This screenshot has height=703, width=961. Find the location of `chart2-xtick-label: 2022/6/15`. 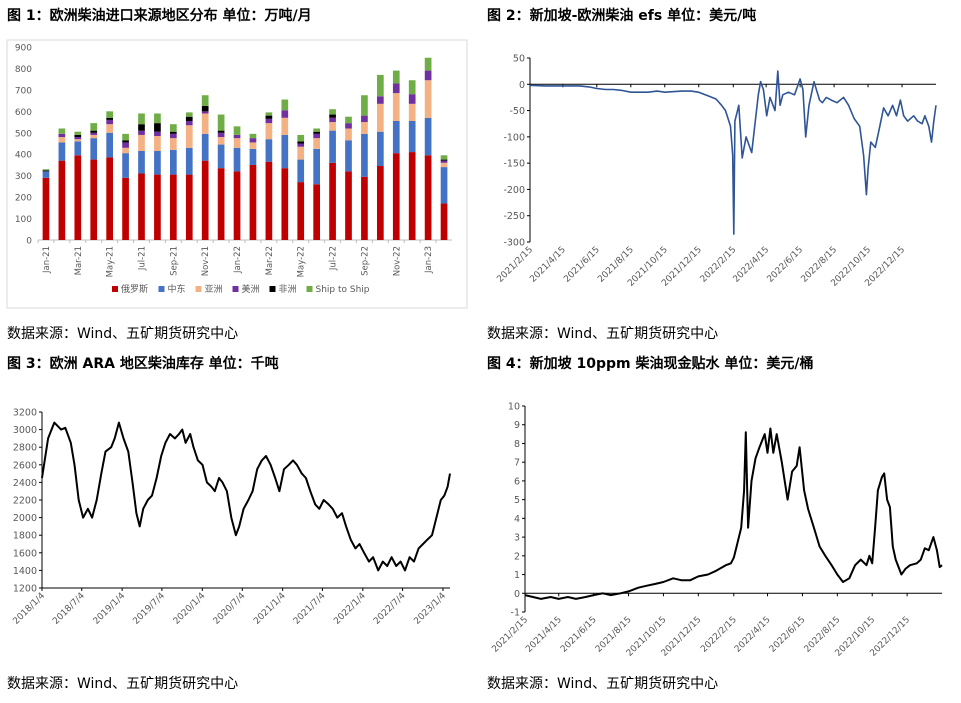

chart2-xtick-label: 2022/6/15 is located at coordinates (786, 265).